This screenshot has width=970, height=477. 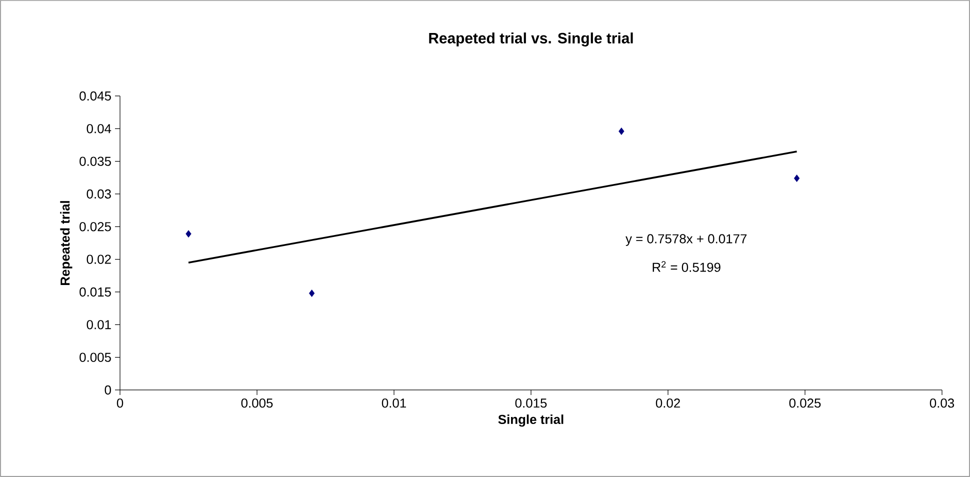 I want to click on y-tick-label: 0.005, so click(x=95, y=357).